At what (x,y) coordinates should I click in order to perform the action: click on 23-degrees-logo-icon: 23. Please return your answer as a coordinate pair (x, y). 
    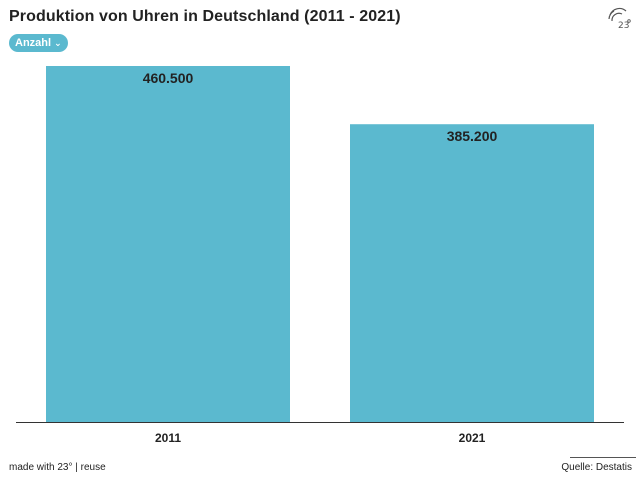
    Looking at the image, I should click on (619, 19).